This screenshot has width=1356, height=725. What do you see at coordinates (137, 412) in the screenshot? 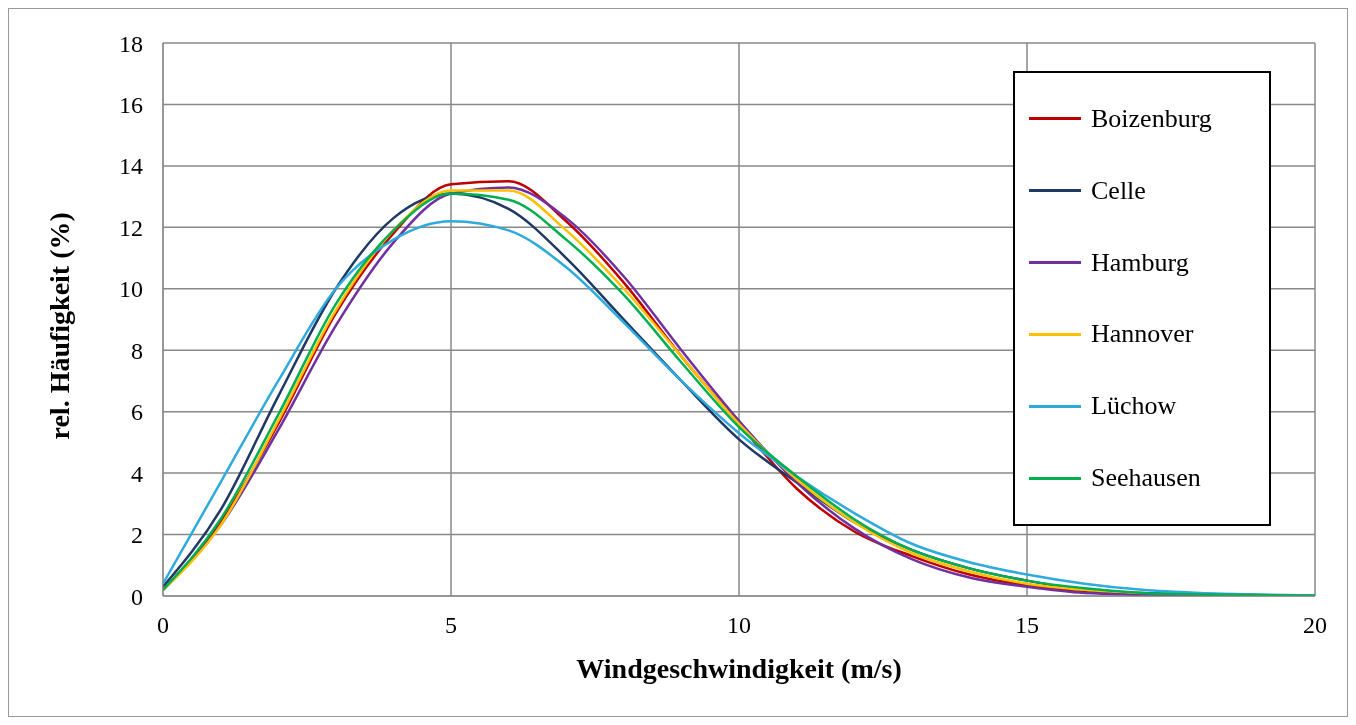
I see `y-tick-label: 6` at bounding box center [137, 412].